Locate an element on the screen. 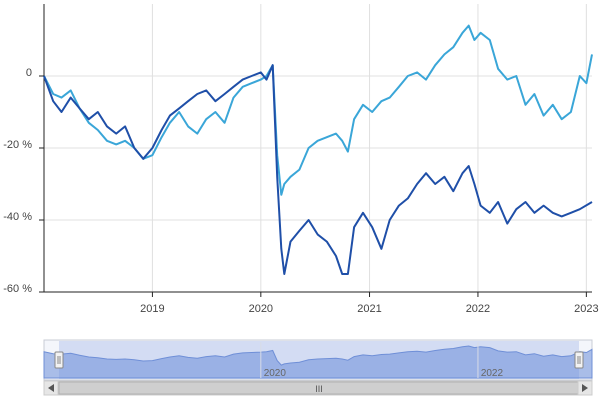  navigator-area is located at coordinates (318, 362).